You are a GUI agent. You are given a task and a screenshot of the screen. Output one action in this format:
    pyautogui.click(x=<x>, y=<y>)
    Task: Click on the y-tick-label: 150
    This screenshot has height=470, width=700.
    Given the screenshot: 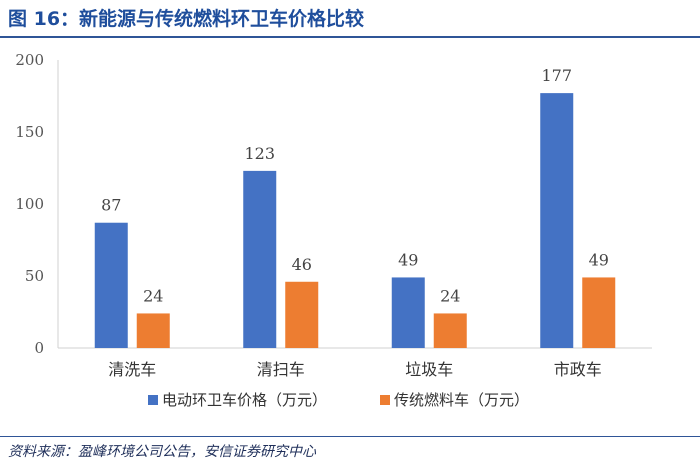 What is the action you would take?
    pyautogui.click(x=29, y=132)
    